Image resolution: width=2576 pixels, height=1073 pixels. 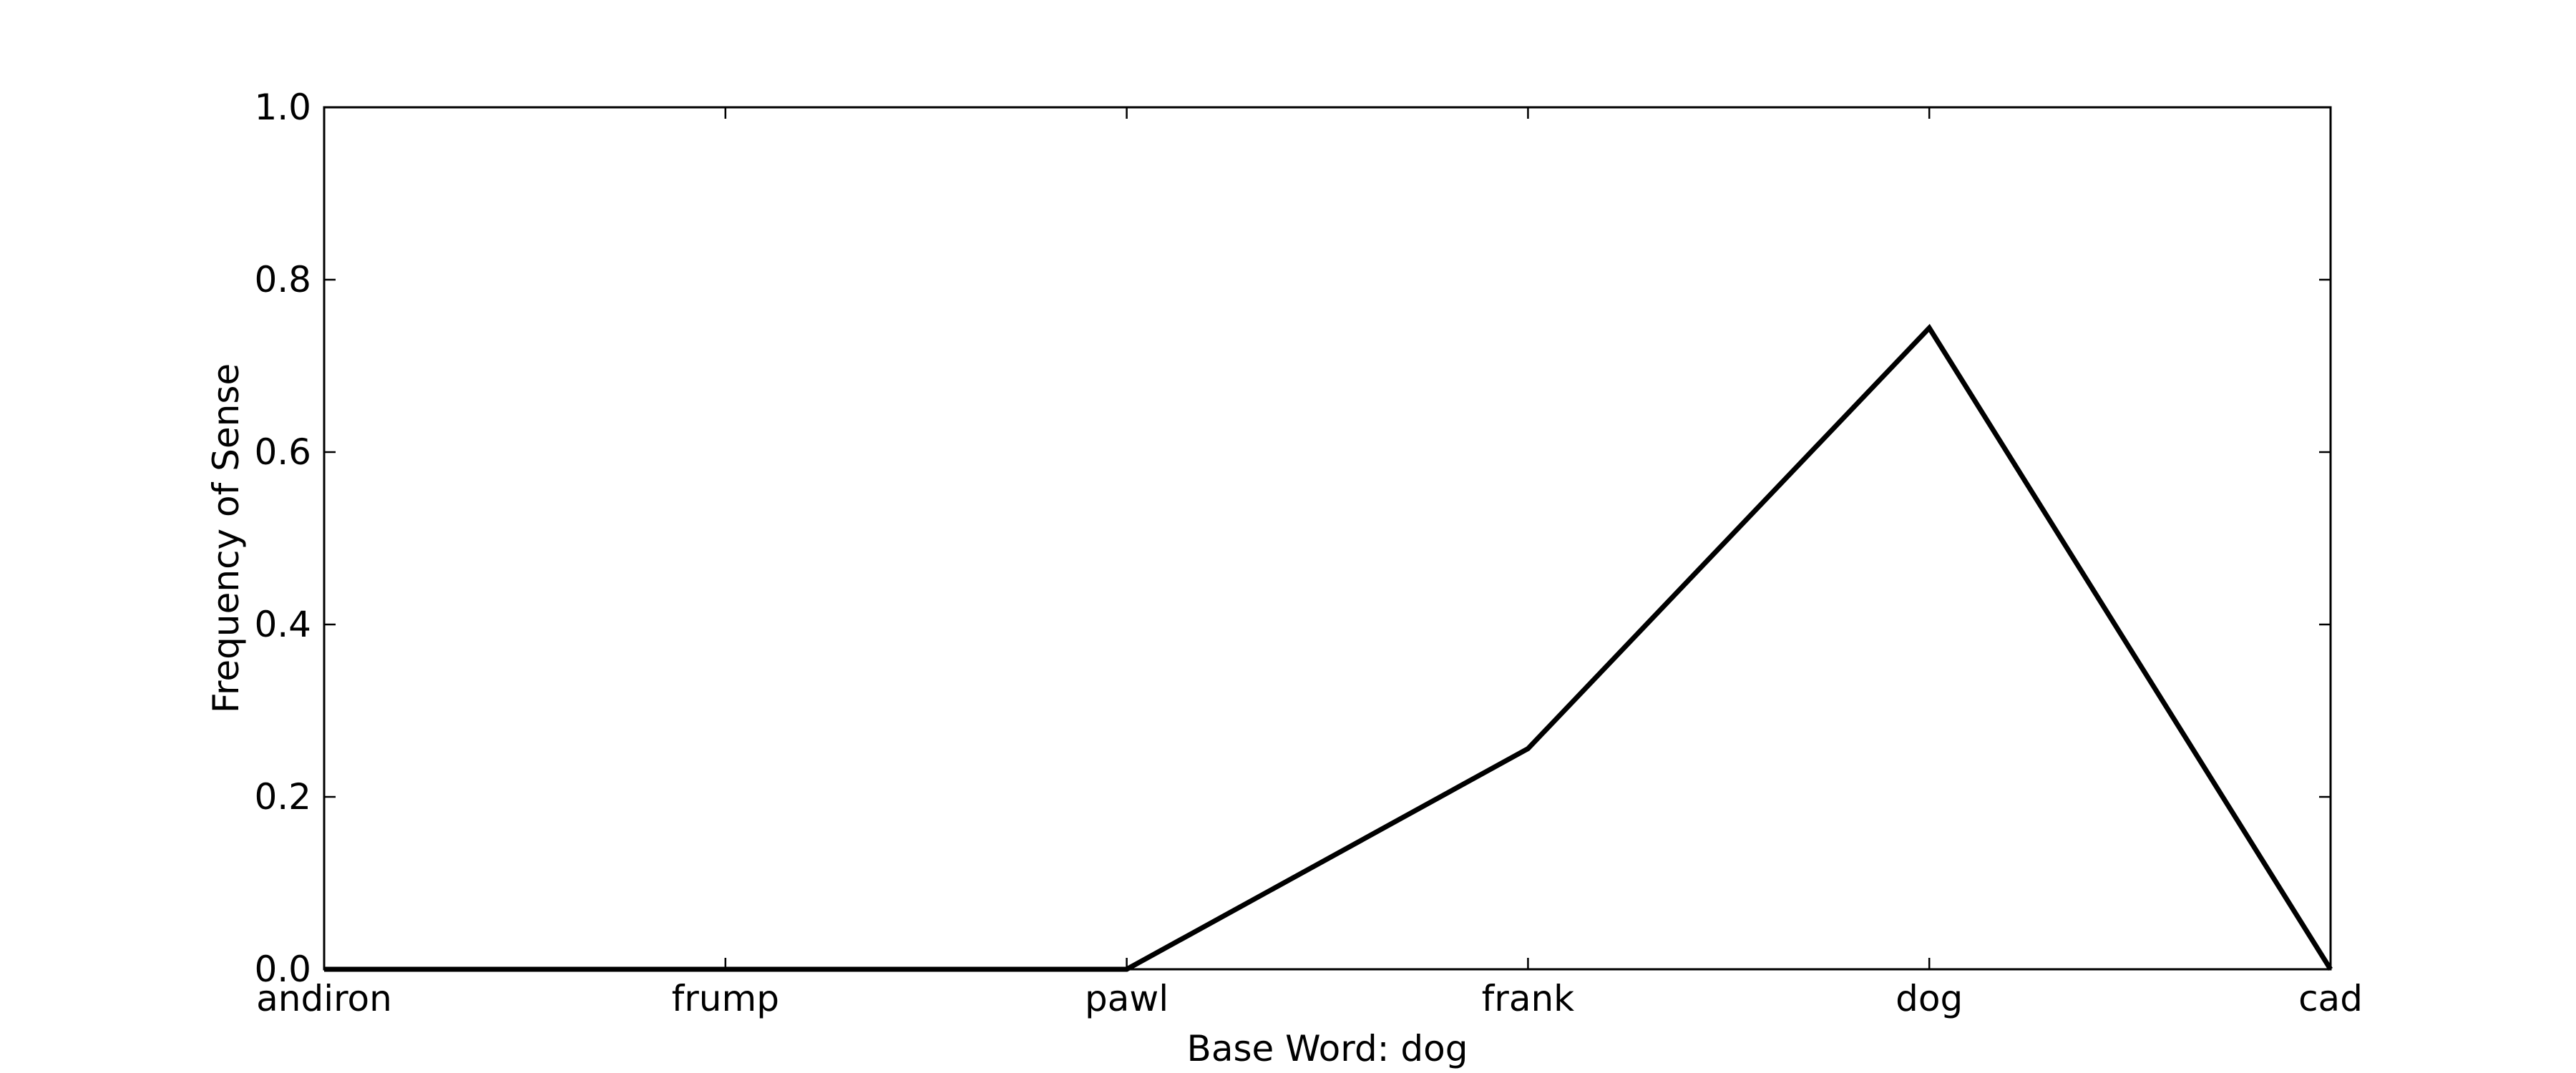 What do you see at coordinates (1528, 998) in the screenshot?
I see `x-tick-label-frank: frank` at bounding box center [1528, 998].